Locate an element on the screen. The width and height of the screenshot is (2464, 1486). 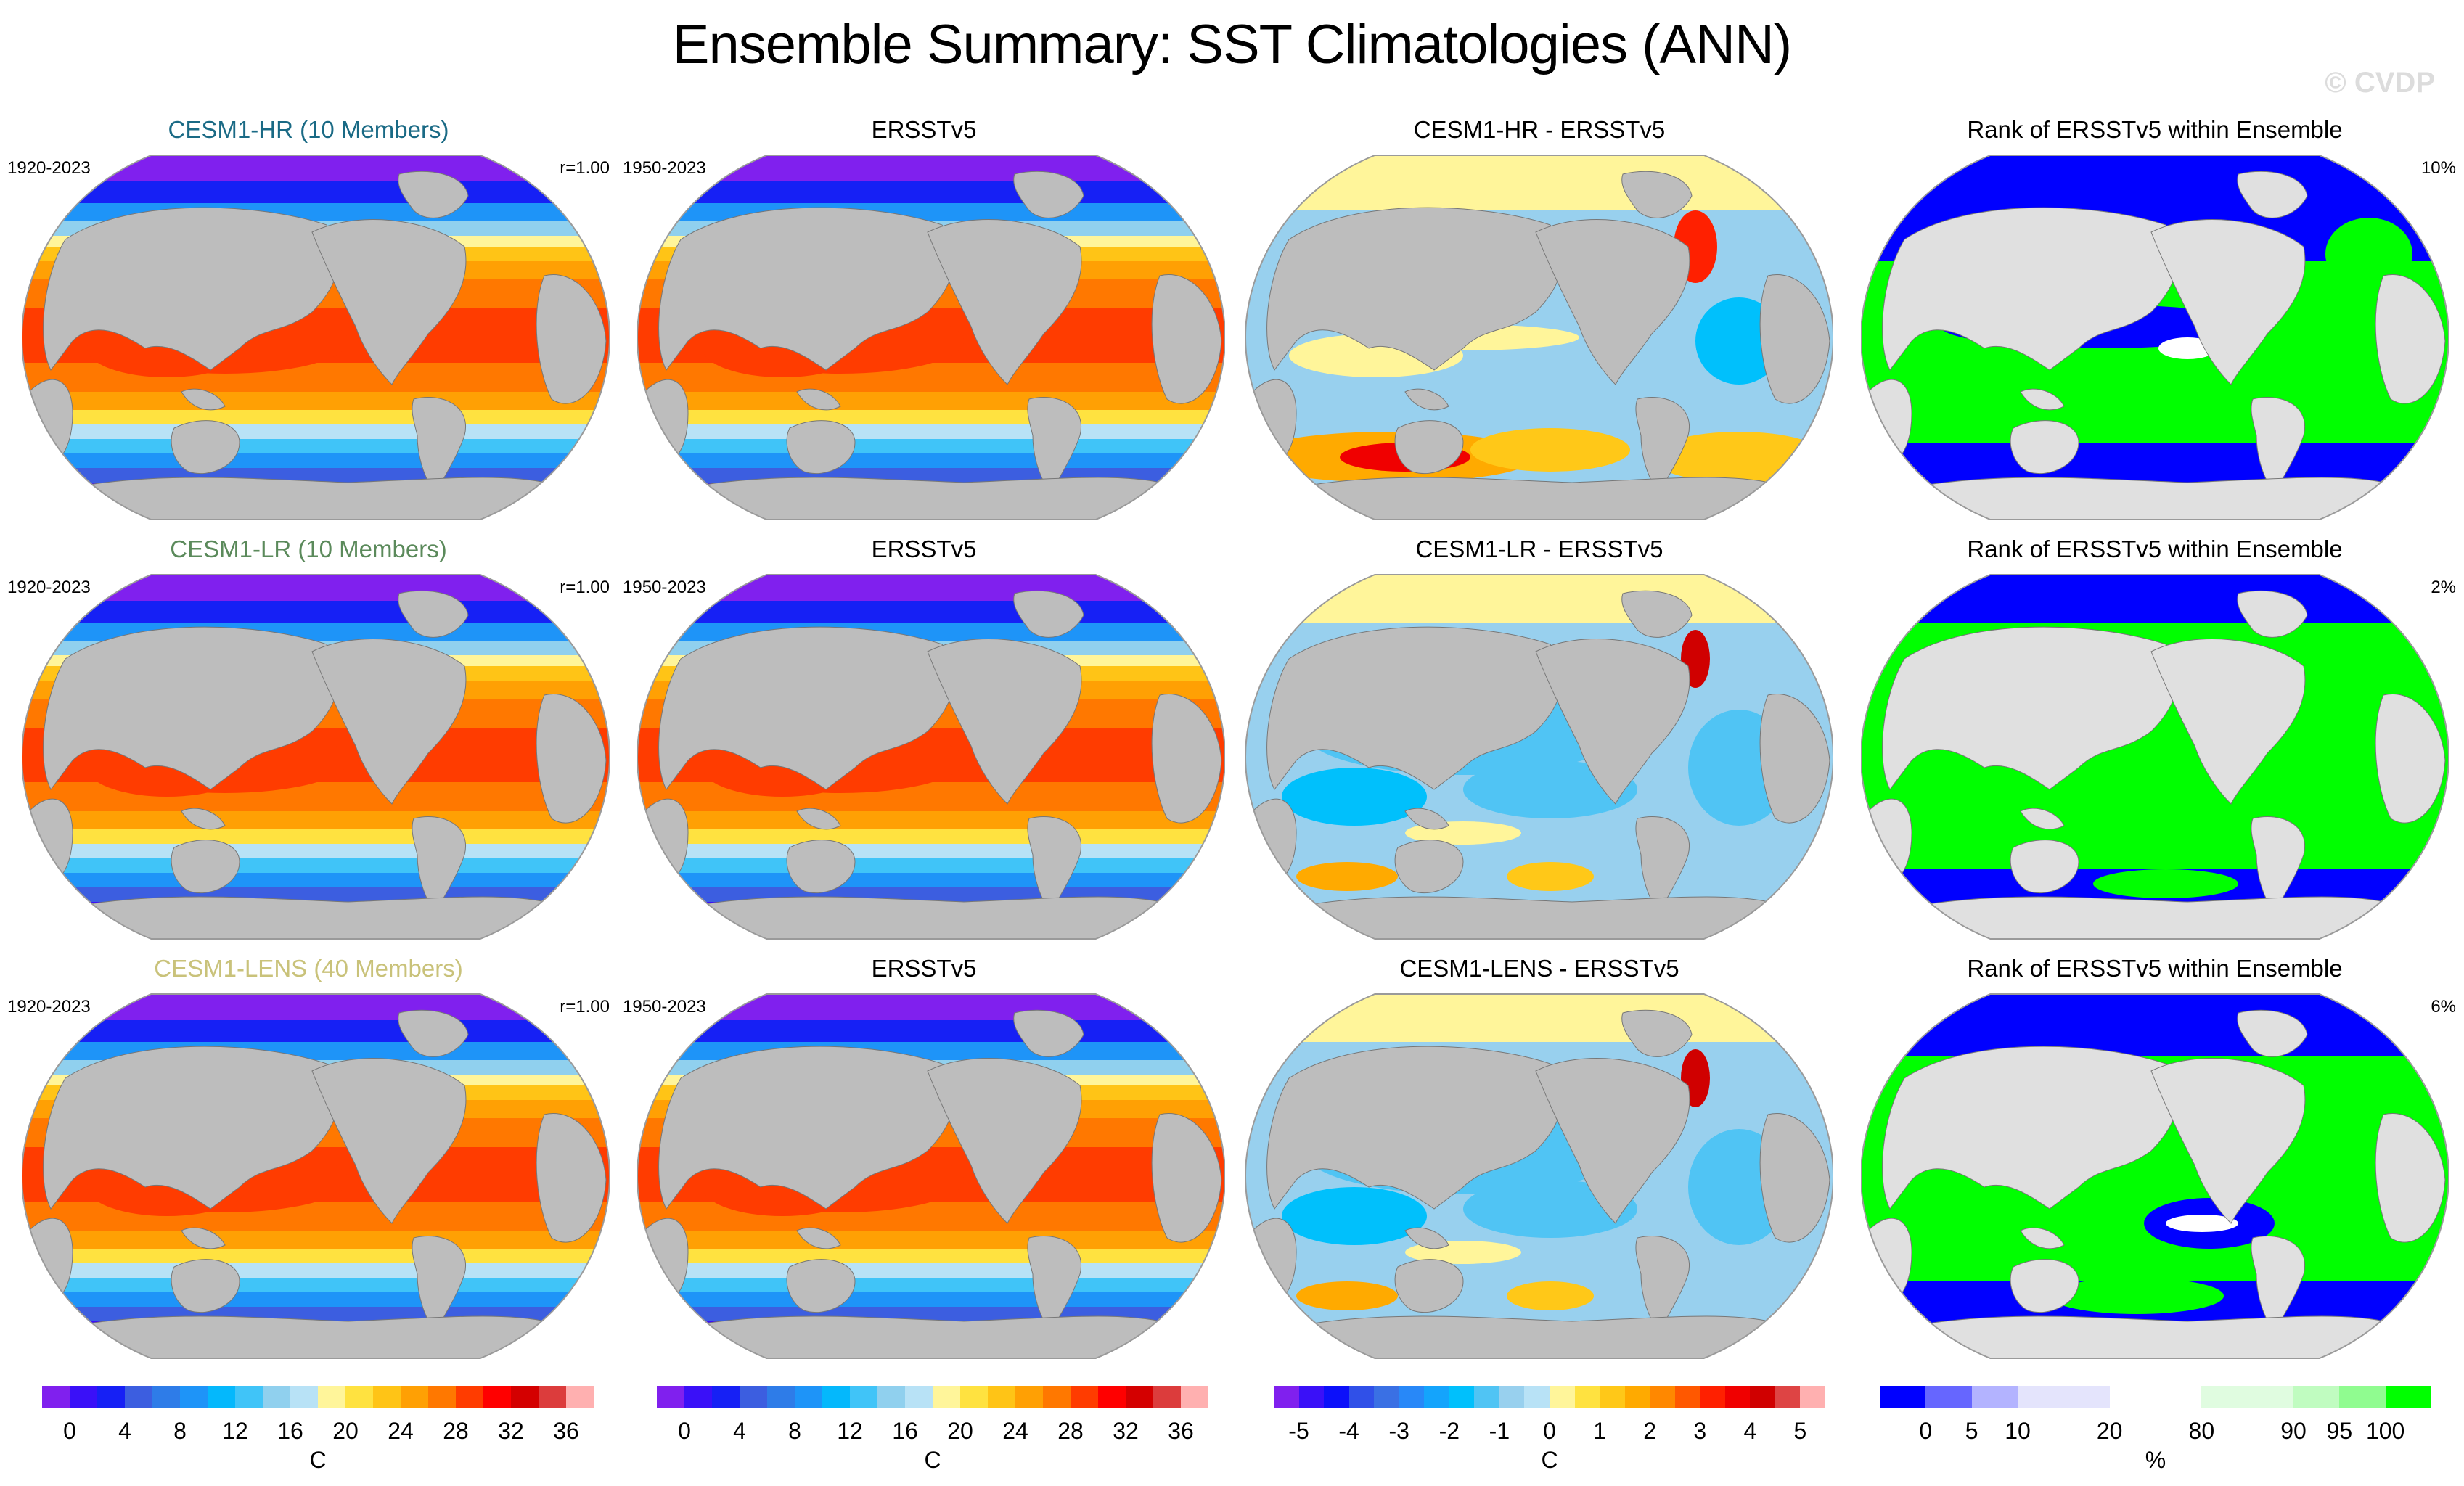
colorbar-tick-label: 20 is located at coordinates (345, 1431).